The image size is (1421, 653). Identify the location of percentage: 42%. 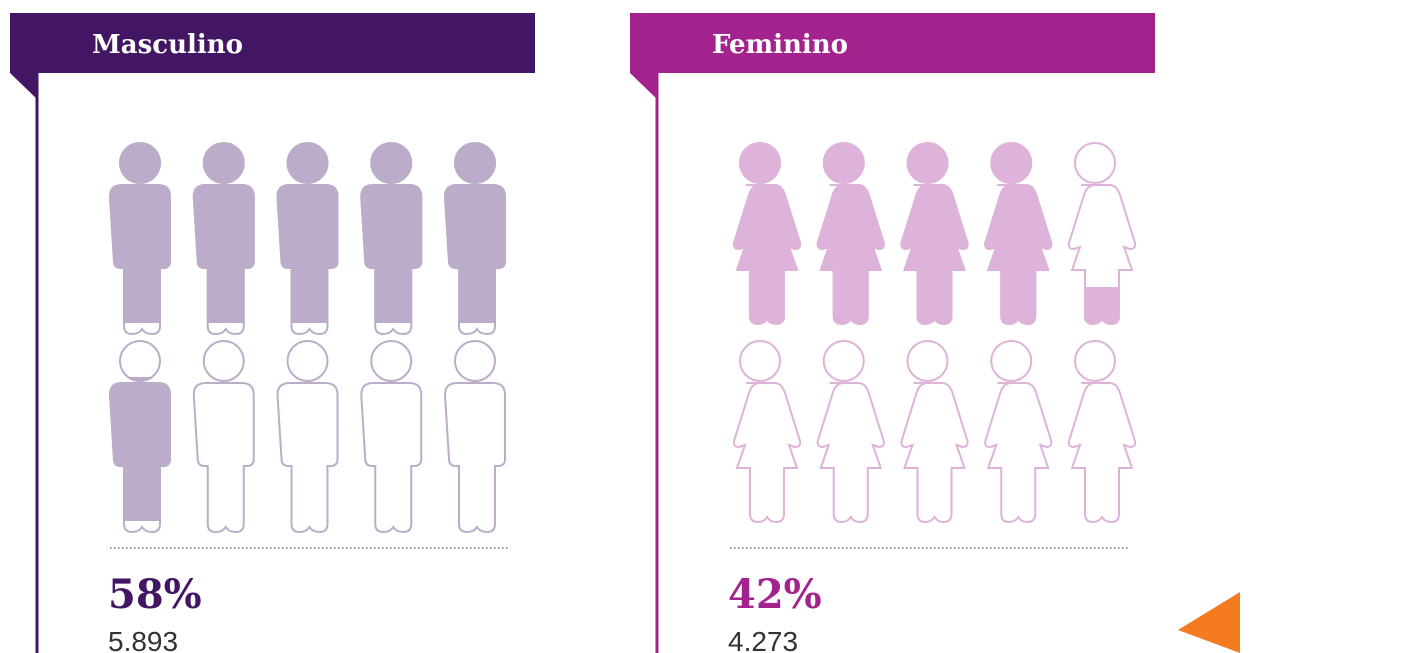
(775, 594).